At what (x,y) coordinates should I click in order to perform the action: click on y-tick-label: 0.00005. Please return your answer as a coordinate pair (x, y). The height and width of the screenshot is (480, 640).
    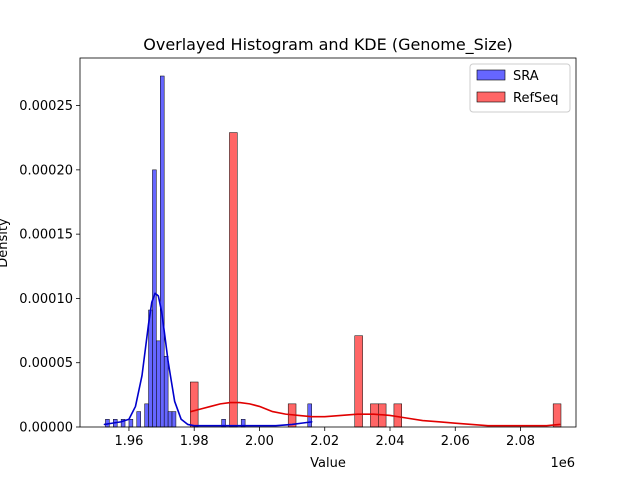
    Looking at the image, I should click on (46, 363).